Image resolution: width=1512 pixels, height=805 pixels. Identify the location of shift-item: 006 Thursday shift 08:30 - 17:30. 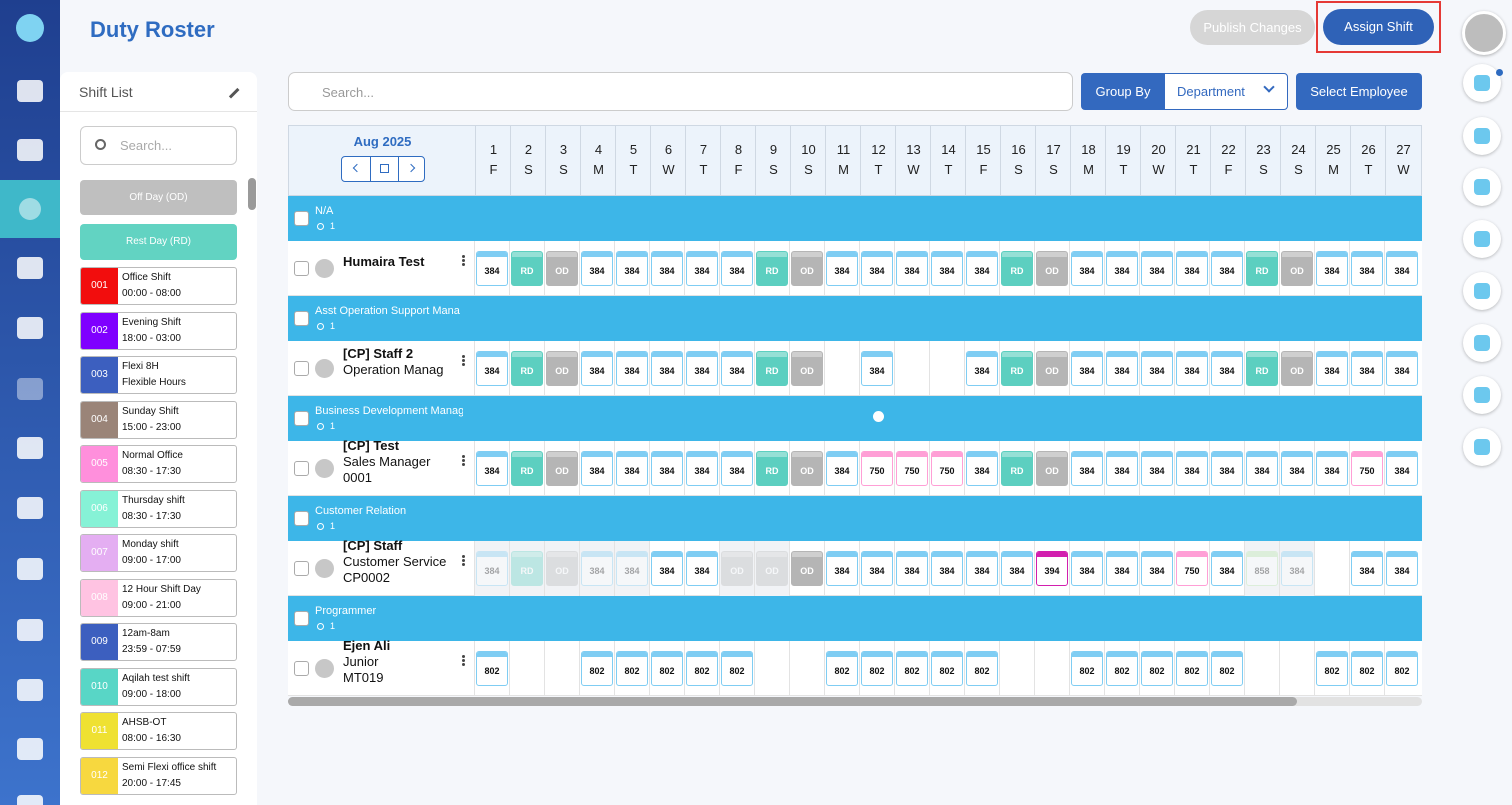
(158, 508).